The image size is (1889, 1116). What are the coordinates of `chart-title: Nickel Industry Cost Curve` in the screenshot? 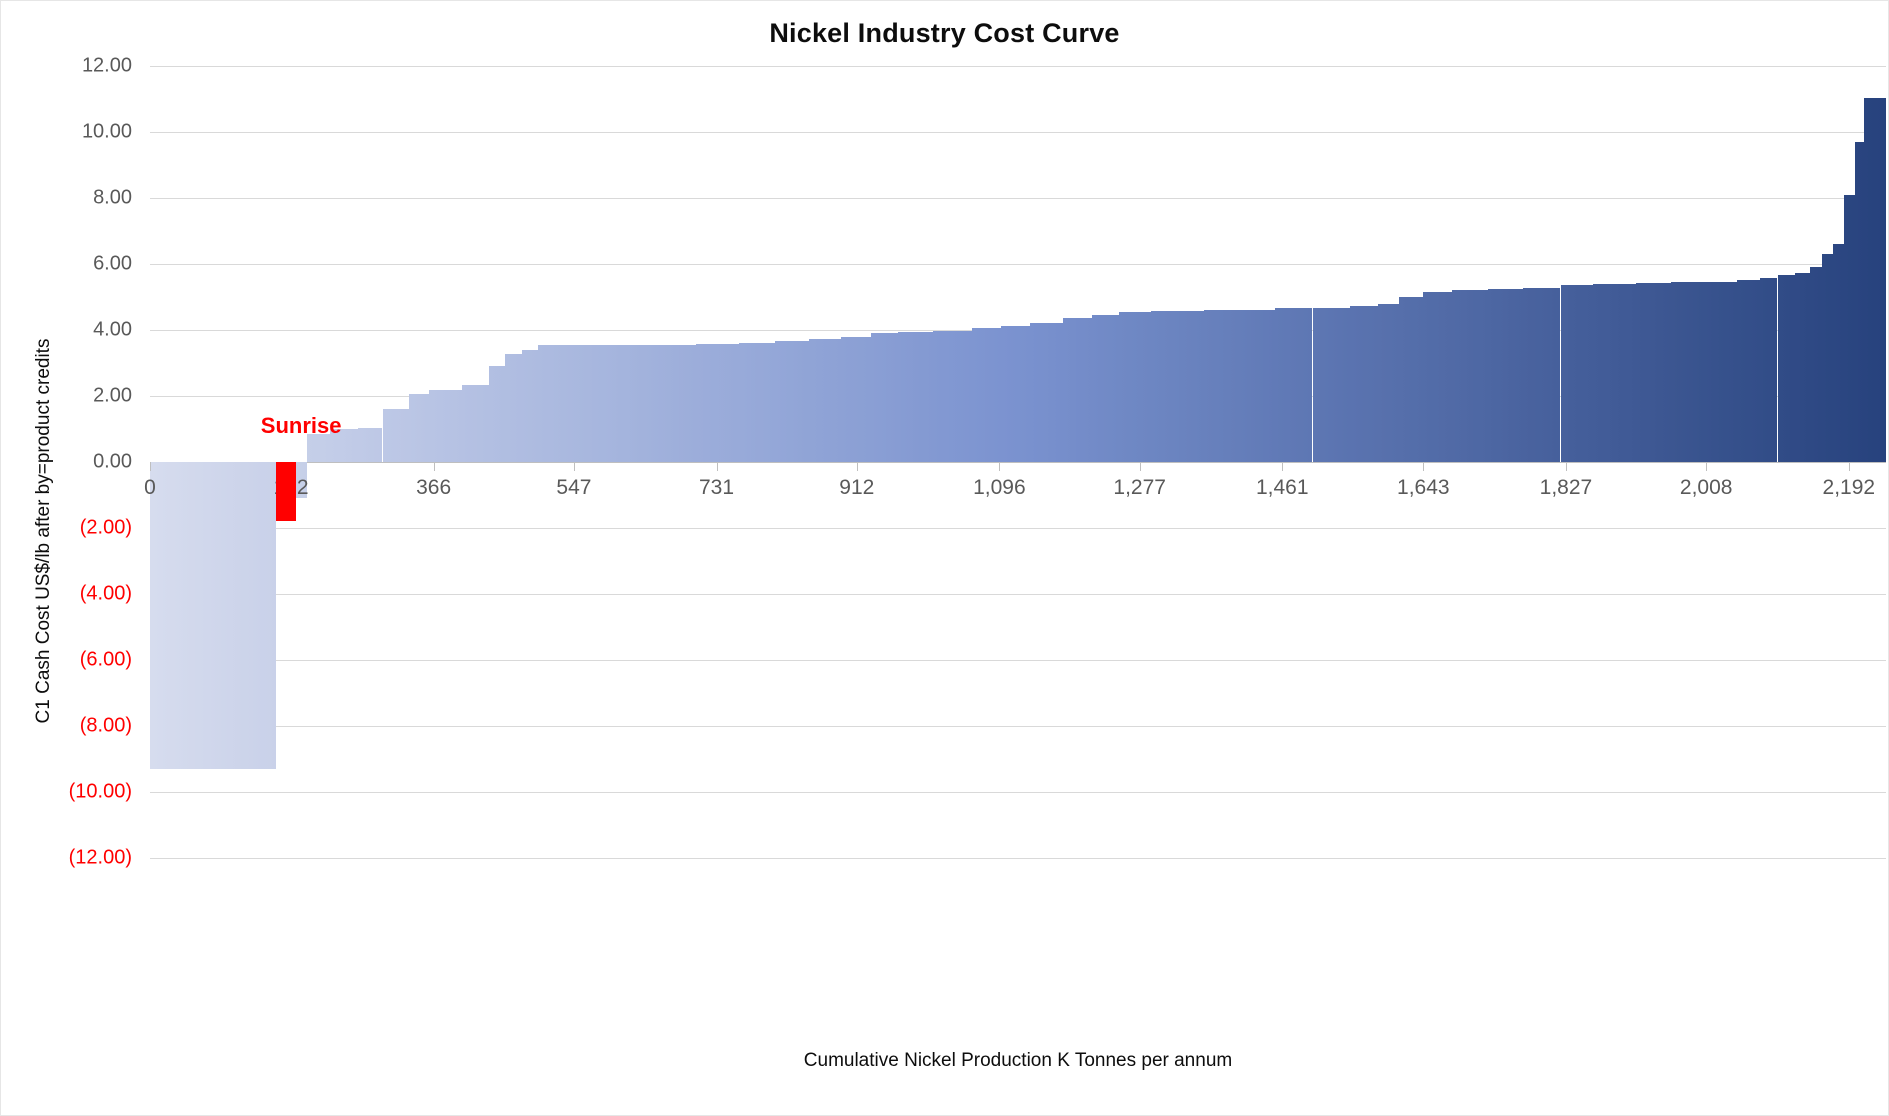 It's located at (944, 33).